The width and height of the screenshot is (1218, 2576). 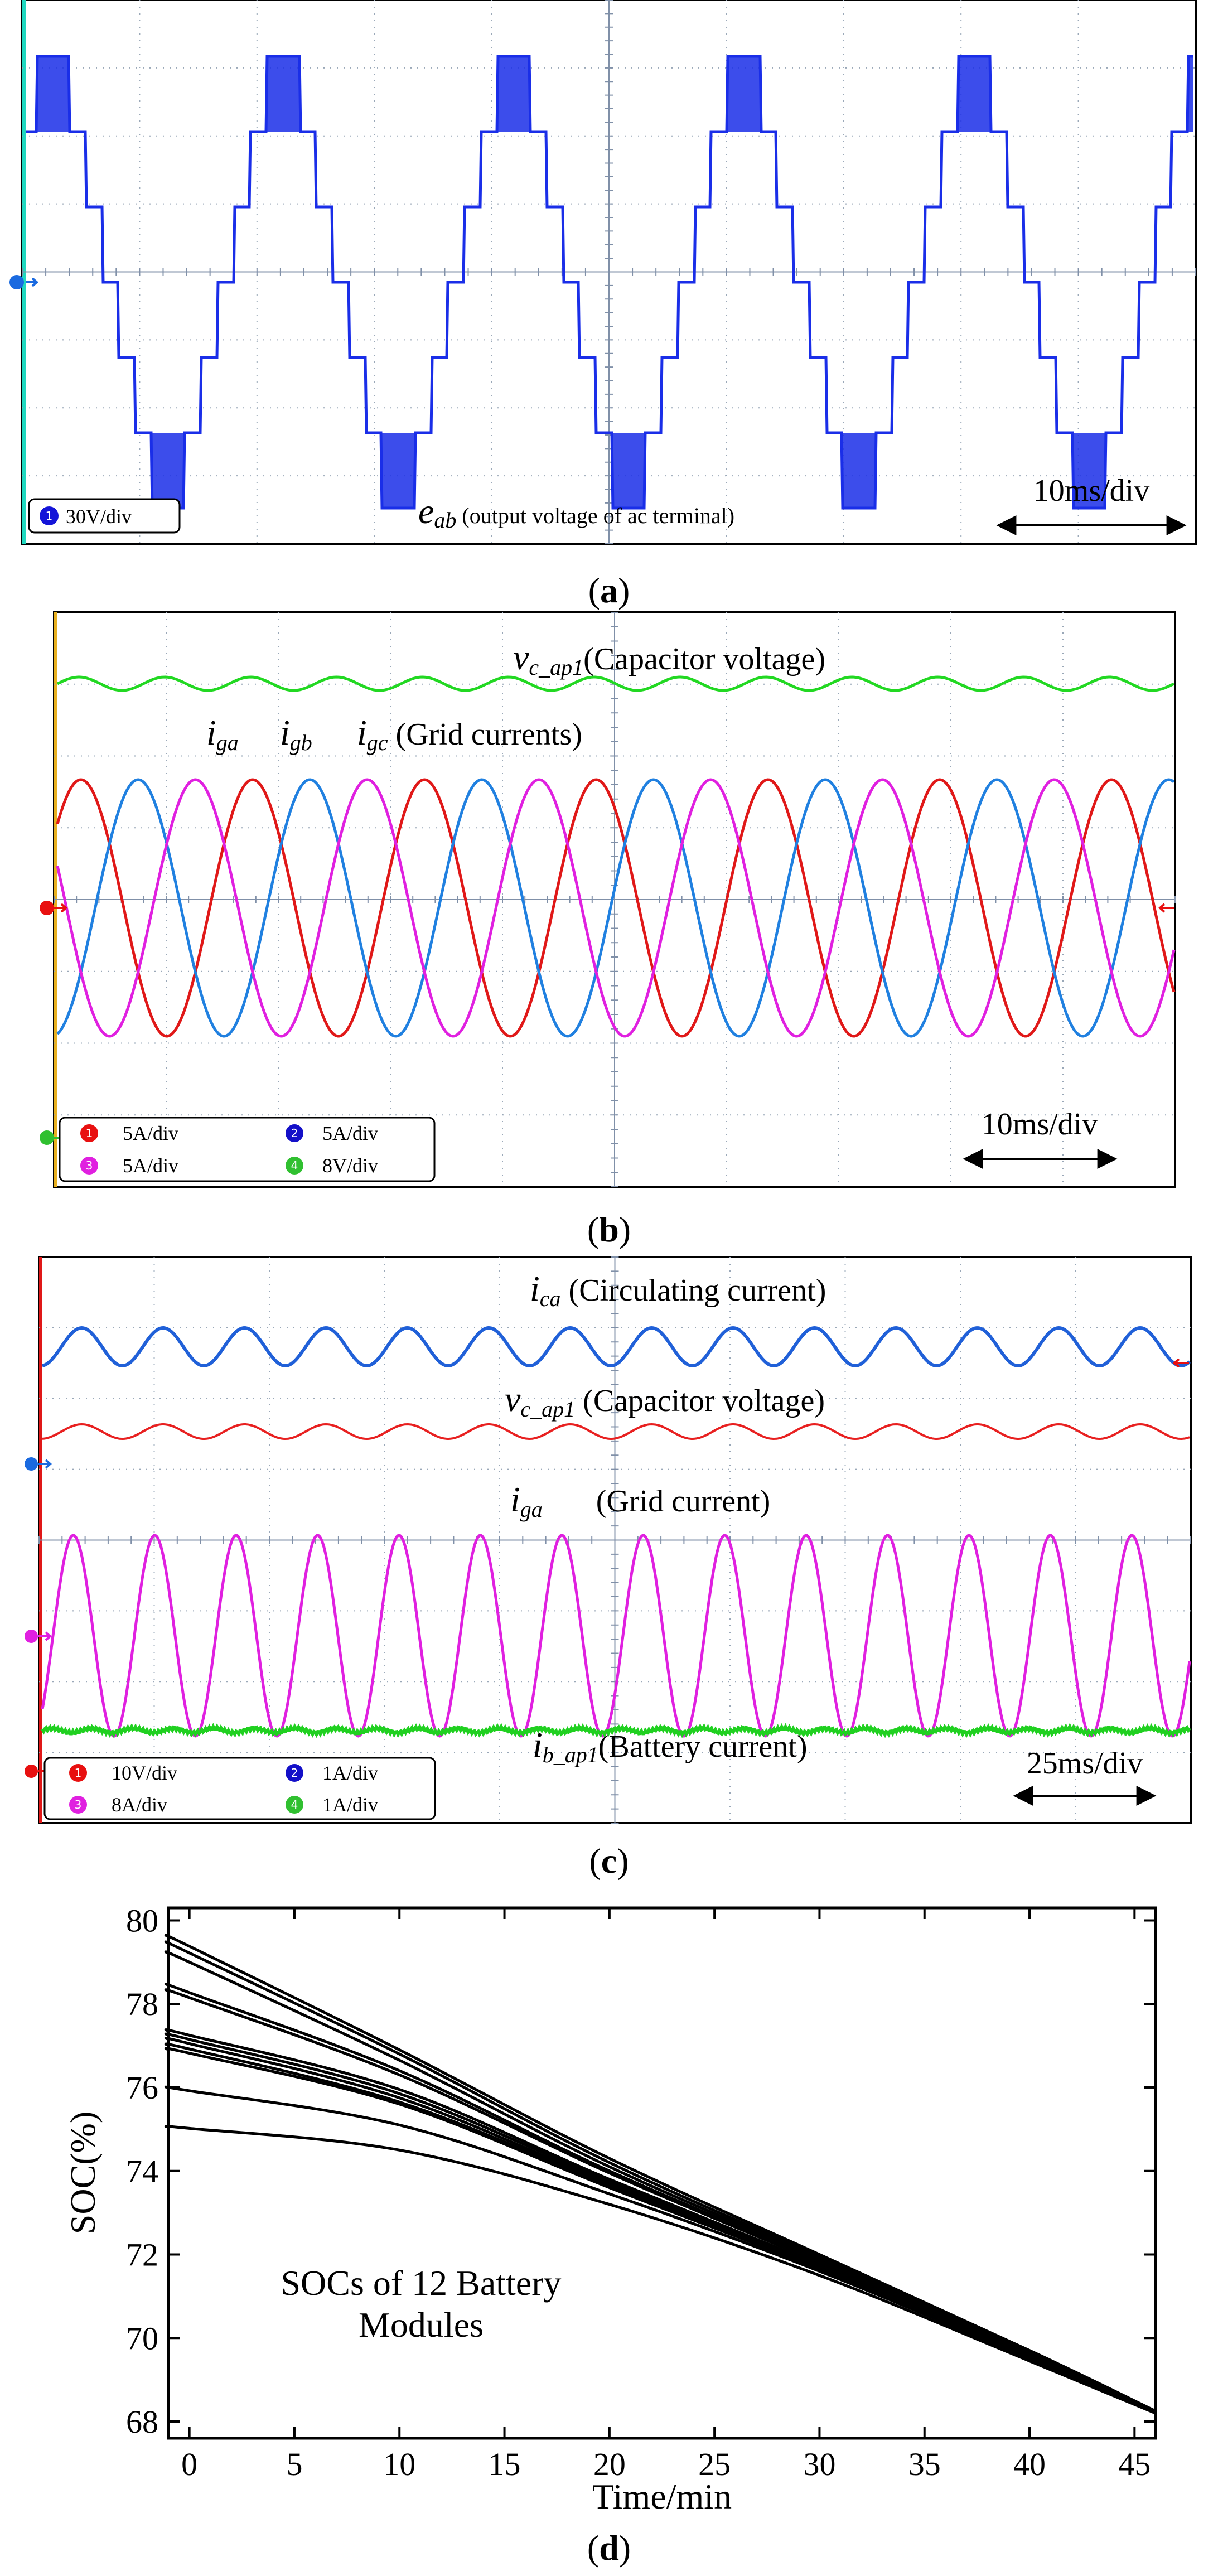 What do you see at coordinates (924, 2464) in the screenshot?
I see `x-tick-label: 35` at bounding box center [924, 2464].